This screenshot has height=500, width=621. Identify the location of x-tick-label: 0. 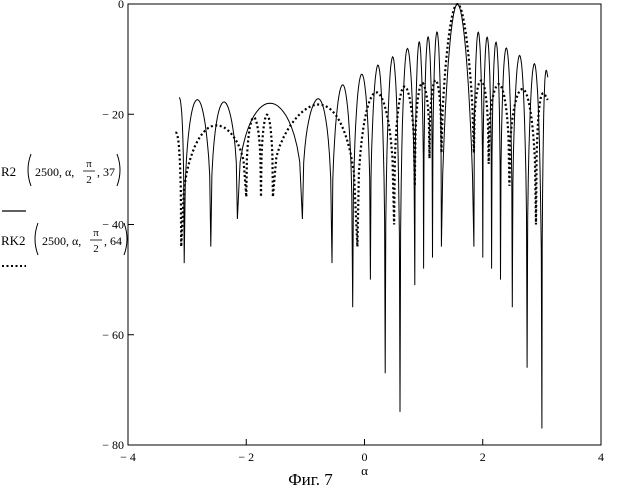
(365, 457).